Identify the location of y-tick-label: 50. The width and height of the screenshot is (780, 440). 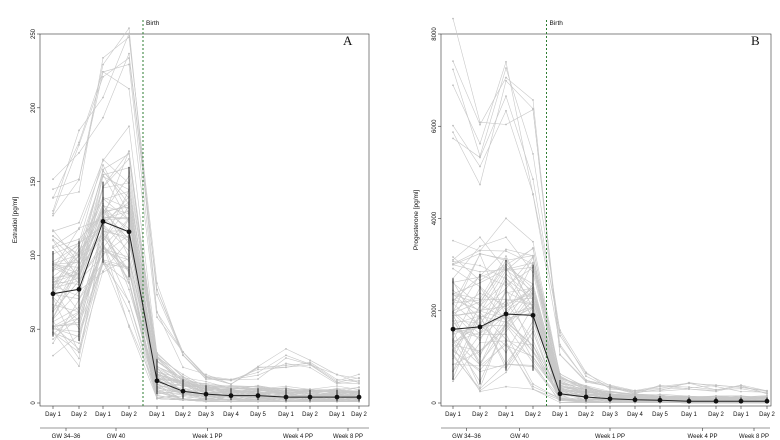
(34, 328).